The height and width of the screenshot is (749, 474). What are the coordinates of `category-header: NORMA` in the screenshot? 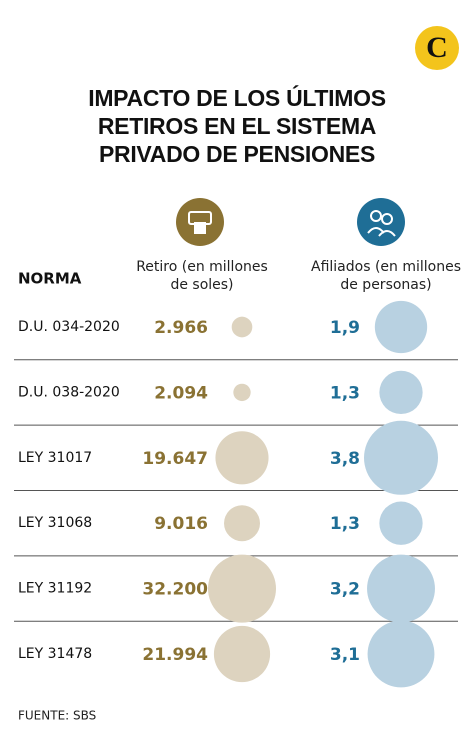 It's located at (50, 279).